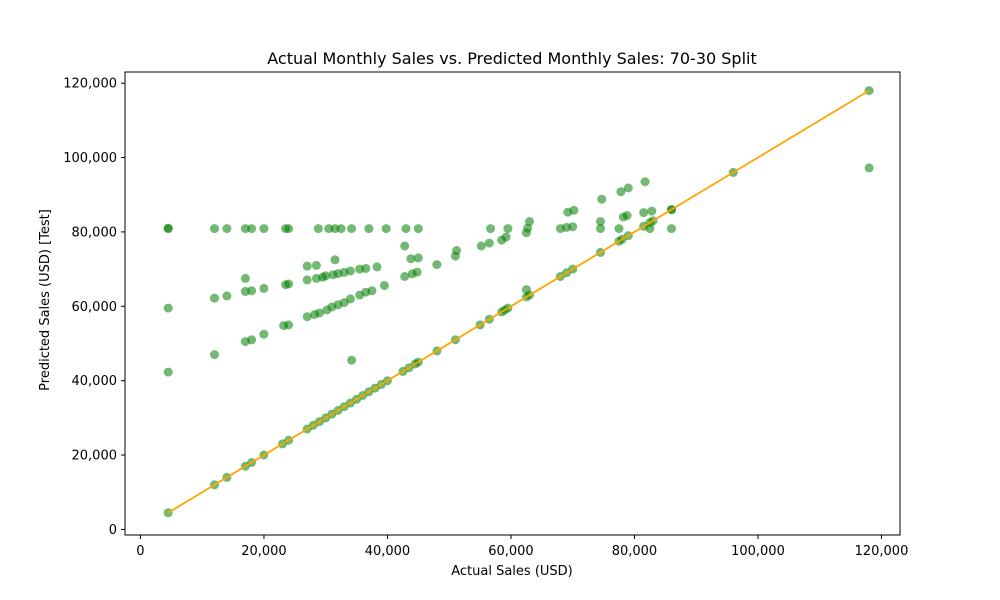  I want to click on x-tick-label: 40,000, so click(388, 551).